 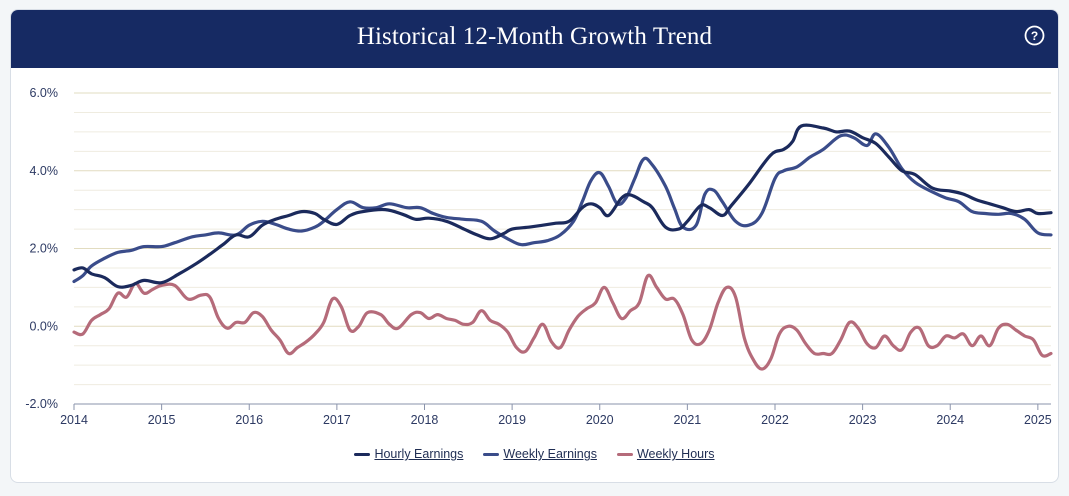 I want to click on y-tick-label: 6.0%, so click(x=44, y=93).